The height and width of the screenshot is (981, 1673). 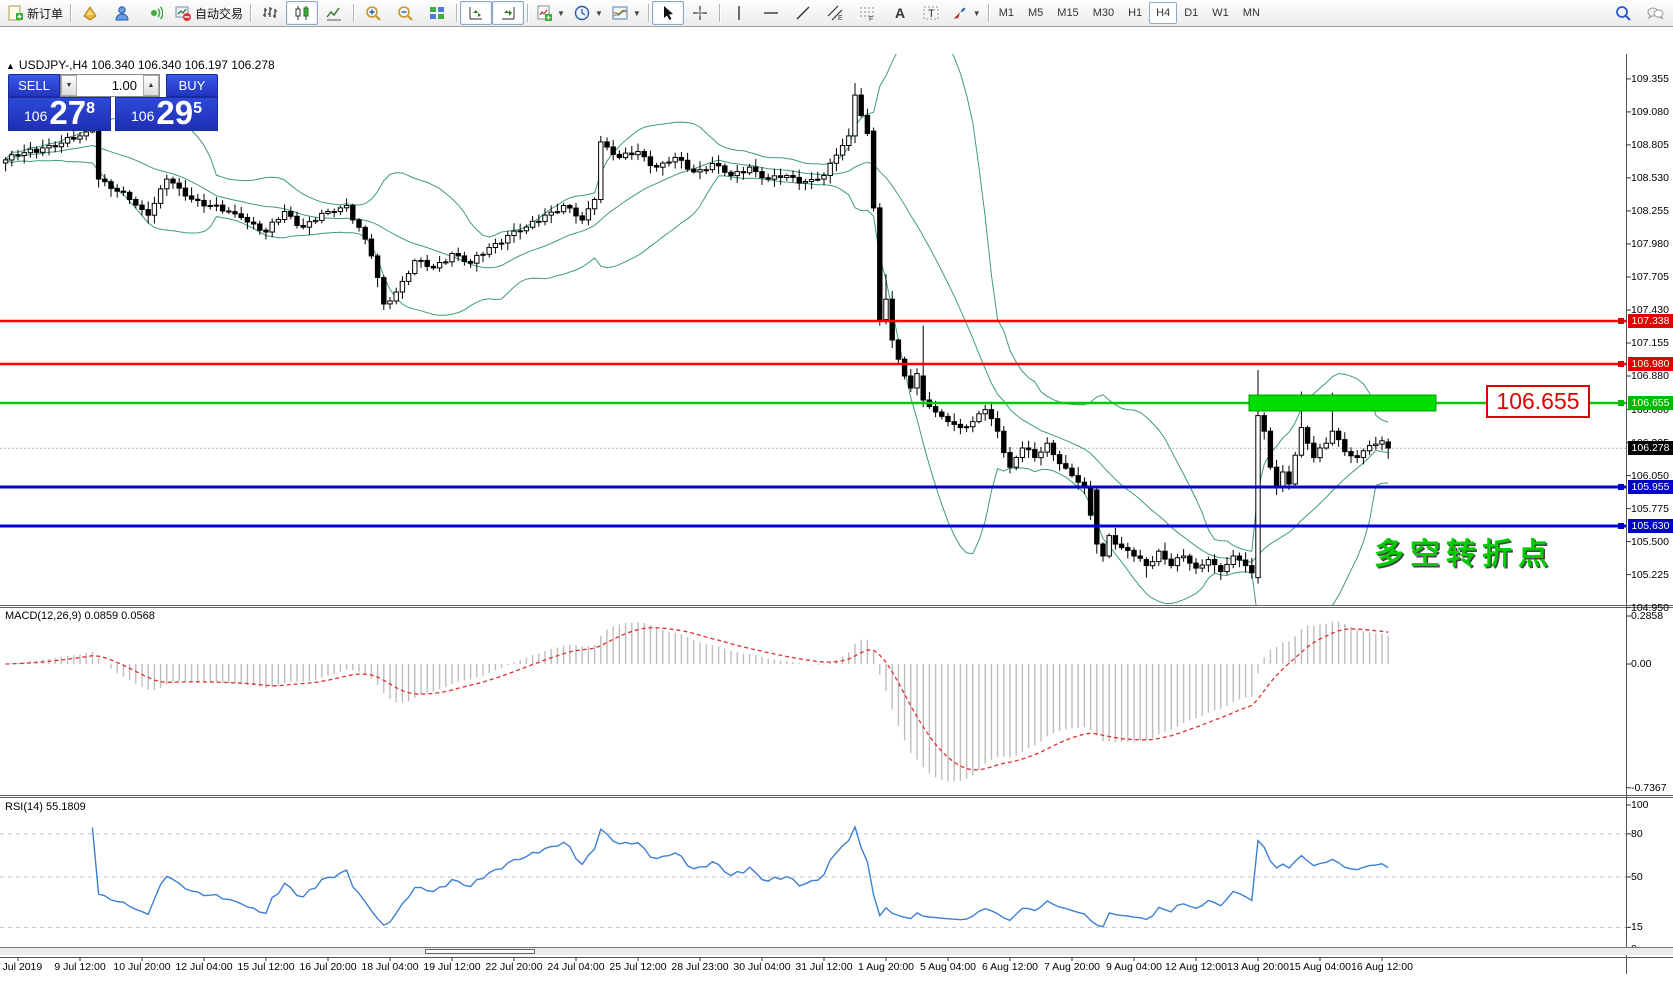 I want to click on zoomout-icon, so click(x=405, y=13).